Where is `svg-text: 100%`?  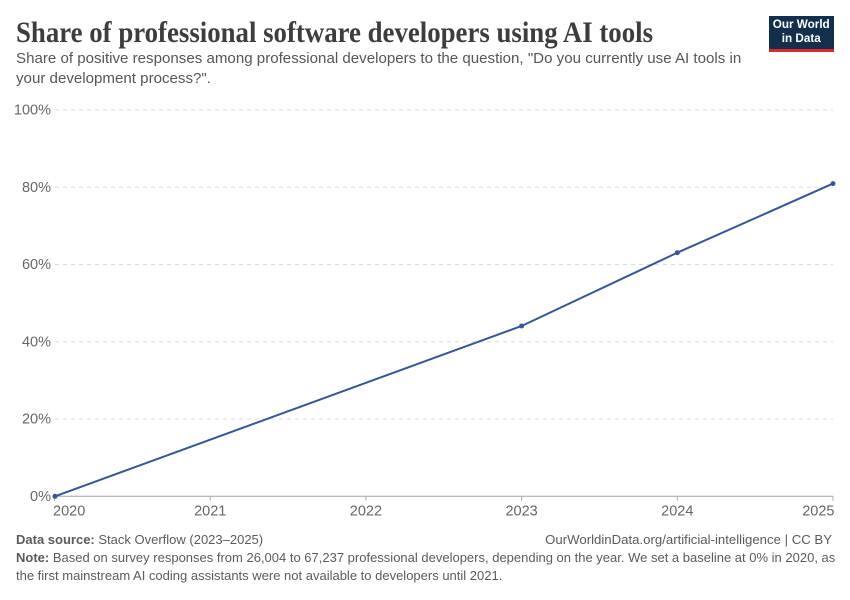 svg-text: 100% is located at coordinates (32, 111).